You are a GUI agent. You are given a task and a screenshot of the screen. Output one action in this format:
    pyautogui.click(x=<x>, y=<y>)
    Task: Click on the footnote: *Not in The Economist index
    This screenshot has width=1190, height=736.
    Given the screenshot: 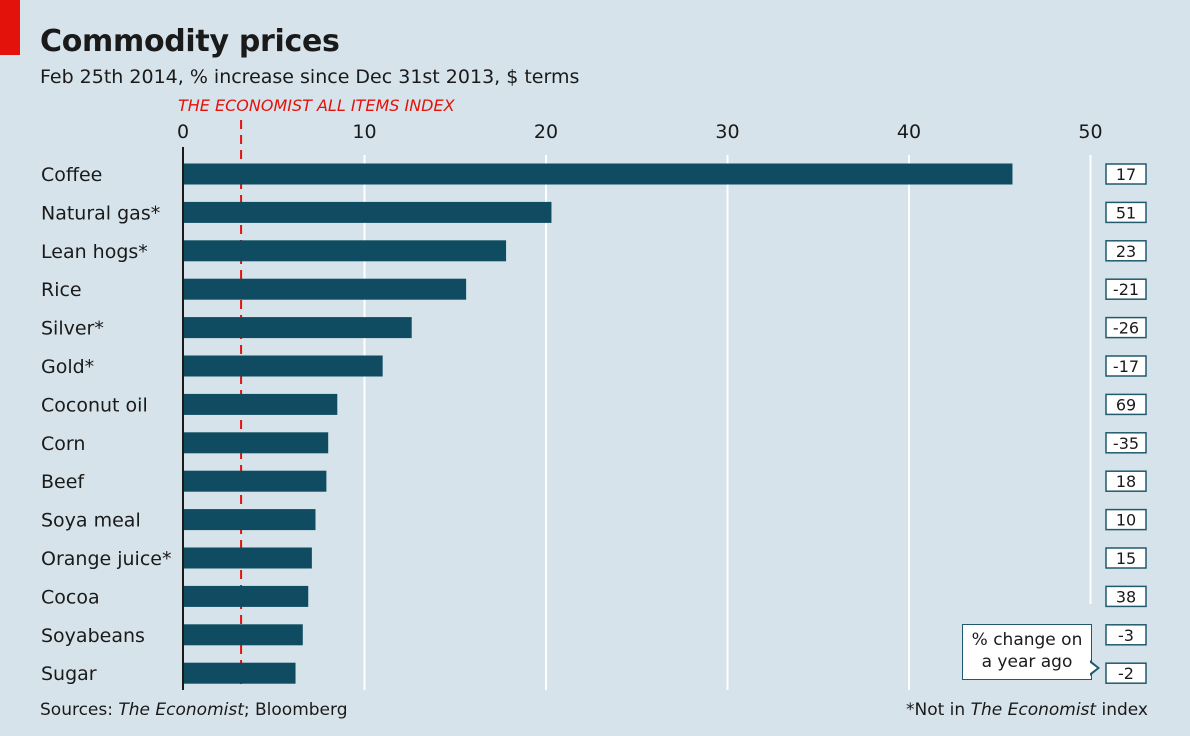 What is the action you would take?
    pyautogui.click(x=1027, y=710)
    